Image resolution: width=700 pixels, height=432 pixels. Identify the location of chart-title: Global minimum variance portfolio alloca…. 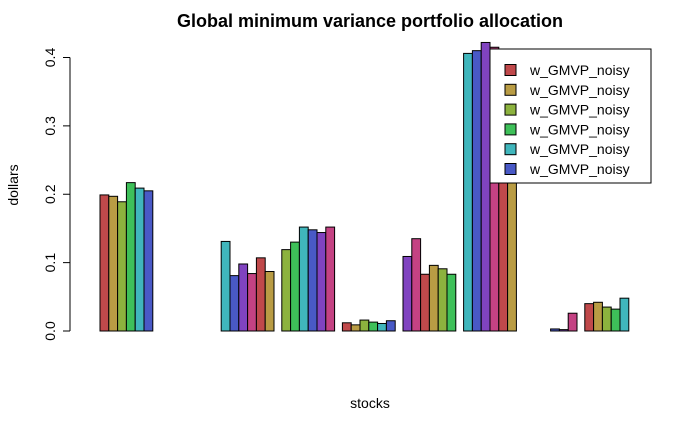
(370, 21).